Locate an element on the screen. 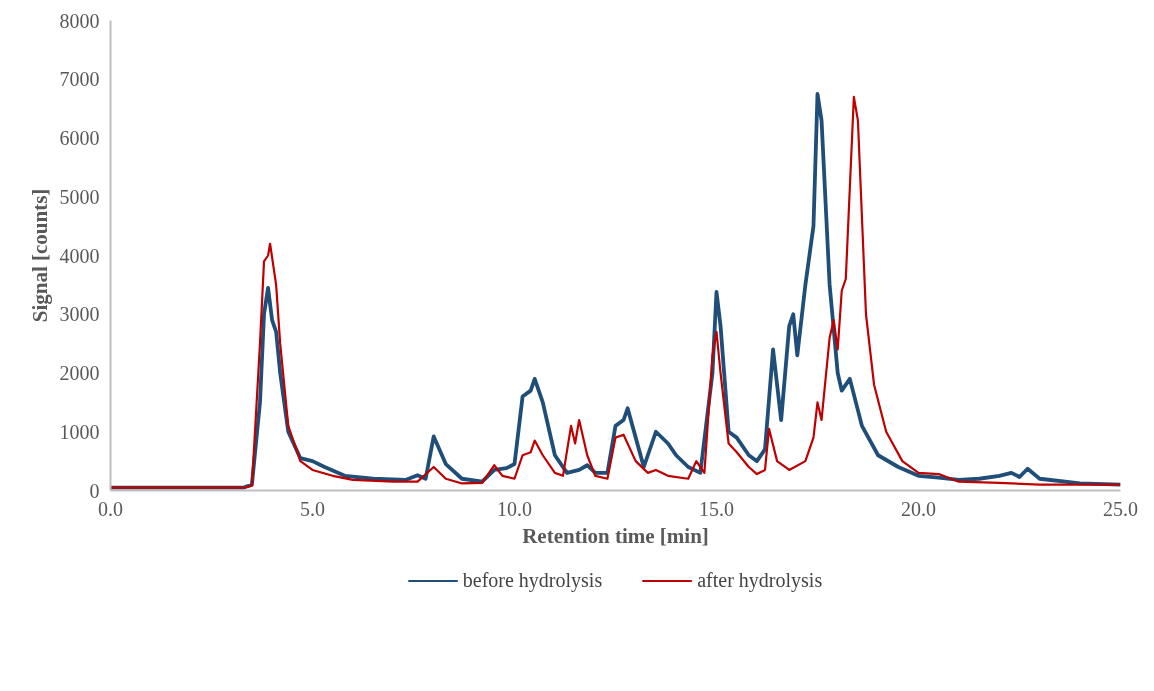 This screenshot has width=1154, height=691. x-axis-title: Retention time [min] is located at coordinates (615, 535).